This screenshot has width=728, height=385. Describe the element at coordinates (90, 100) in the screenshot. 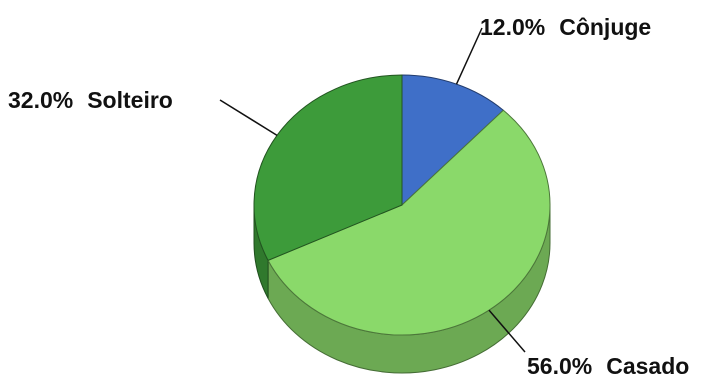

I see `slice-label-solteiro: 32.0% Solteiro` at that location.